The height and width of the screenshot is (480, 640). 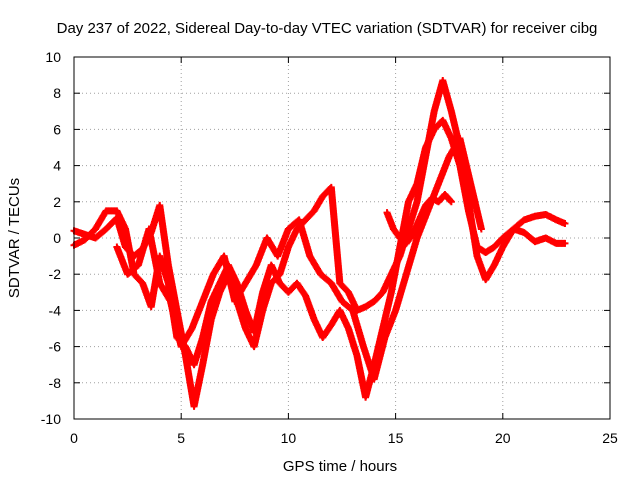 What do you see at coordinates (610, 438) in the screenshot?
I see `x-tick-label: 25` at bounding box center [610, 438].